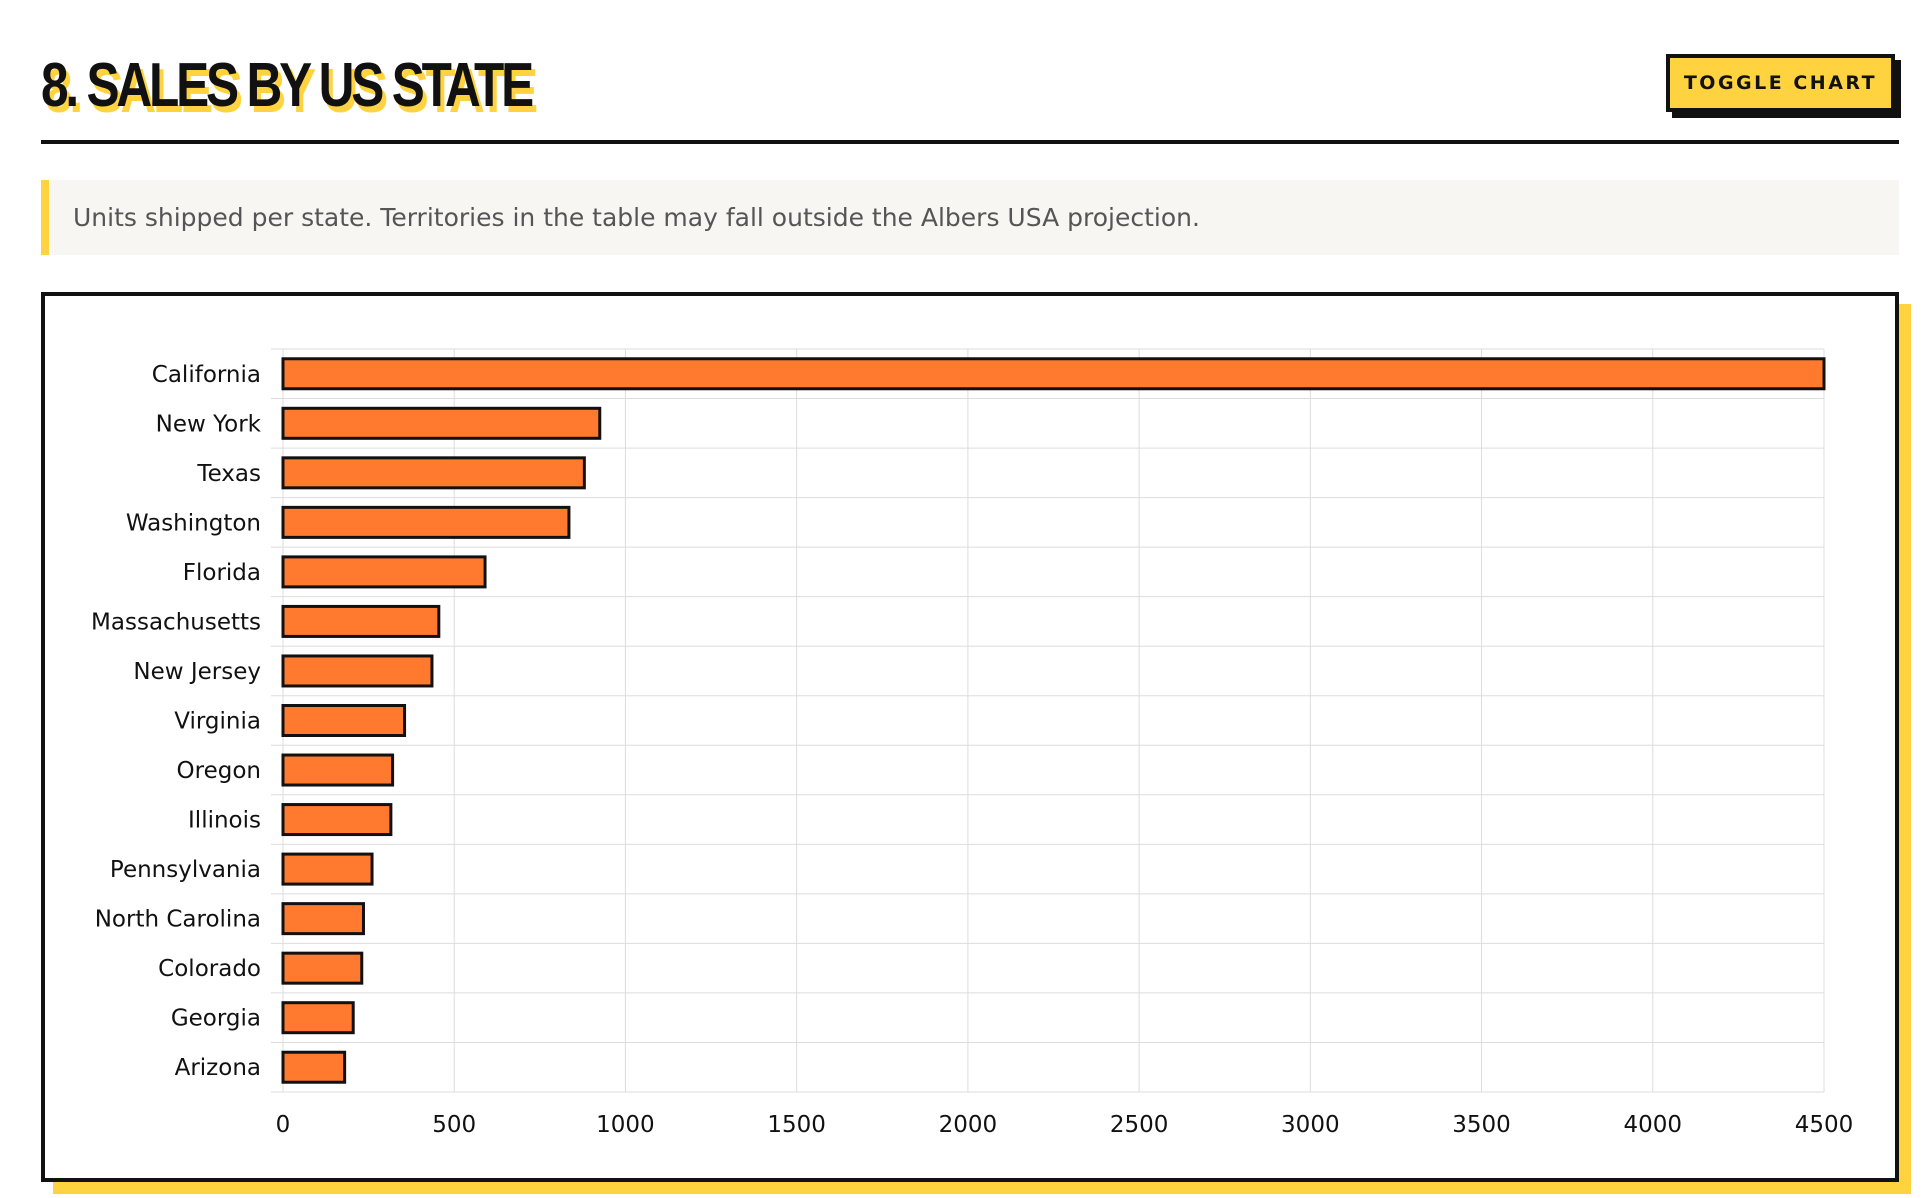  Describe the element at coordinates (217, 722) in the screenshot. I see `y-category-label: Virginia` at that location.